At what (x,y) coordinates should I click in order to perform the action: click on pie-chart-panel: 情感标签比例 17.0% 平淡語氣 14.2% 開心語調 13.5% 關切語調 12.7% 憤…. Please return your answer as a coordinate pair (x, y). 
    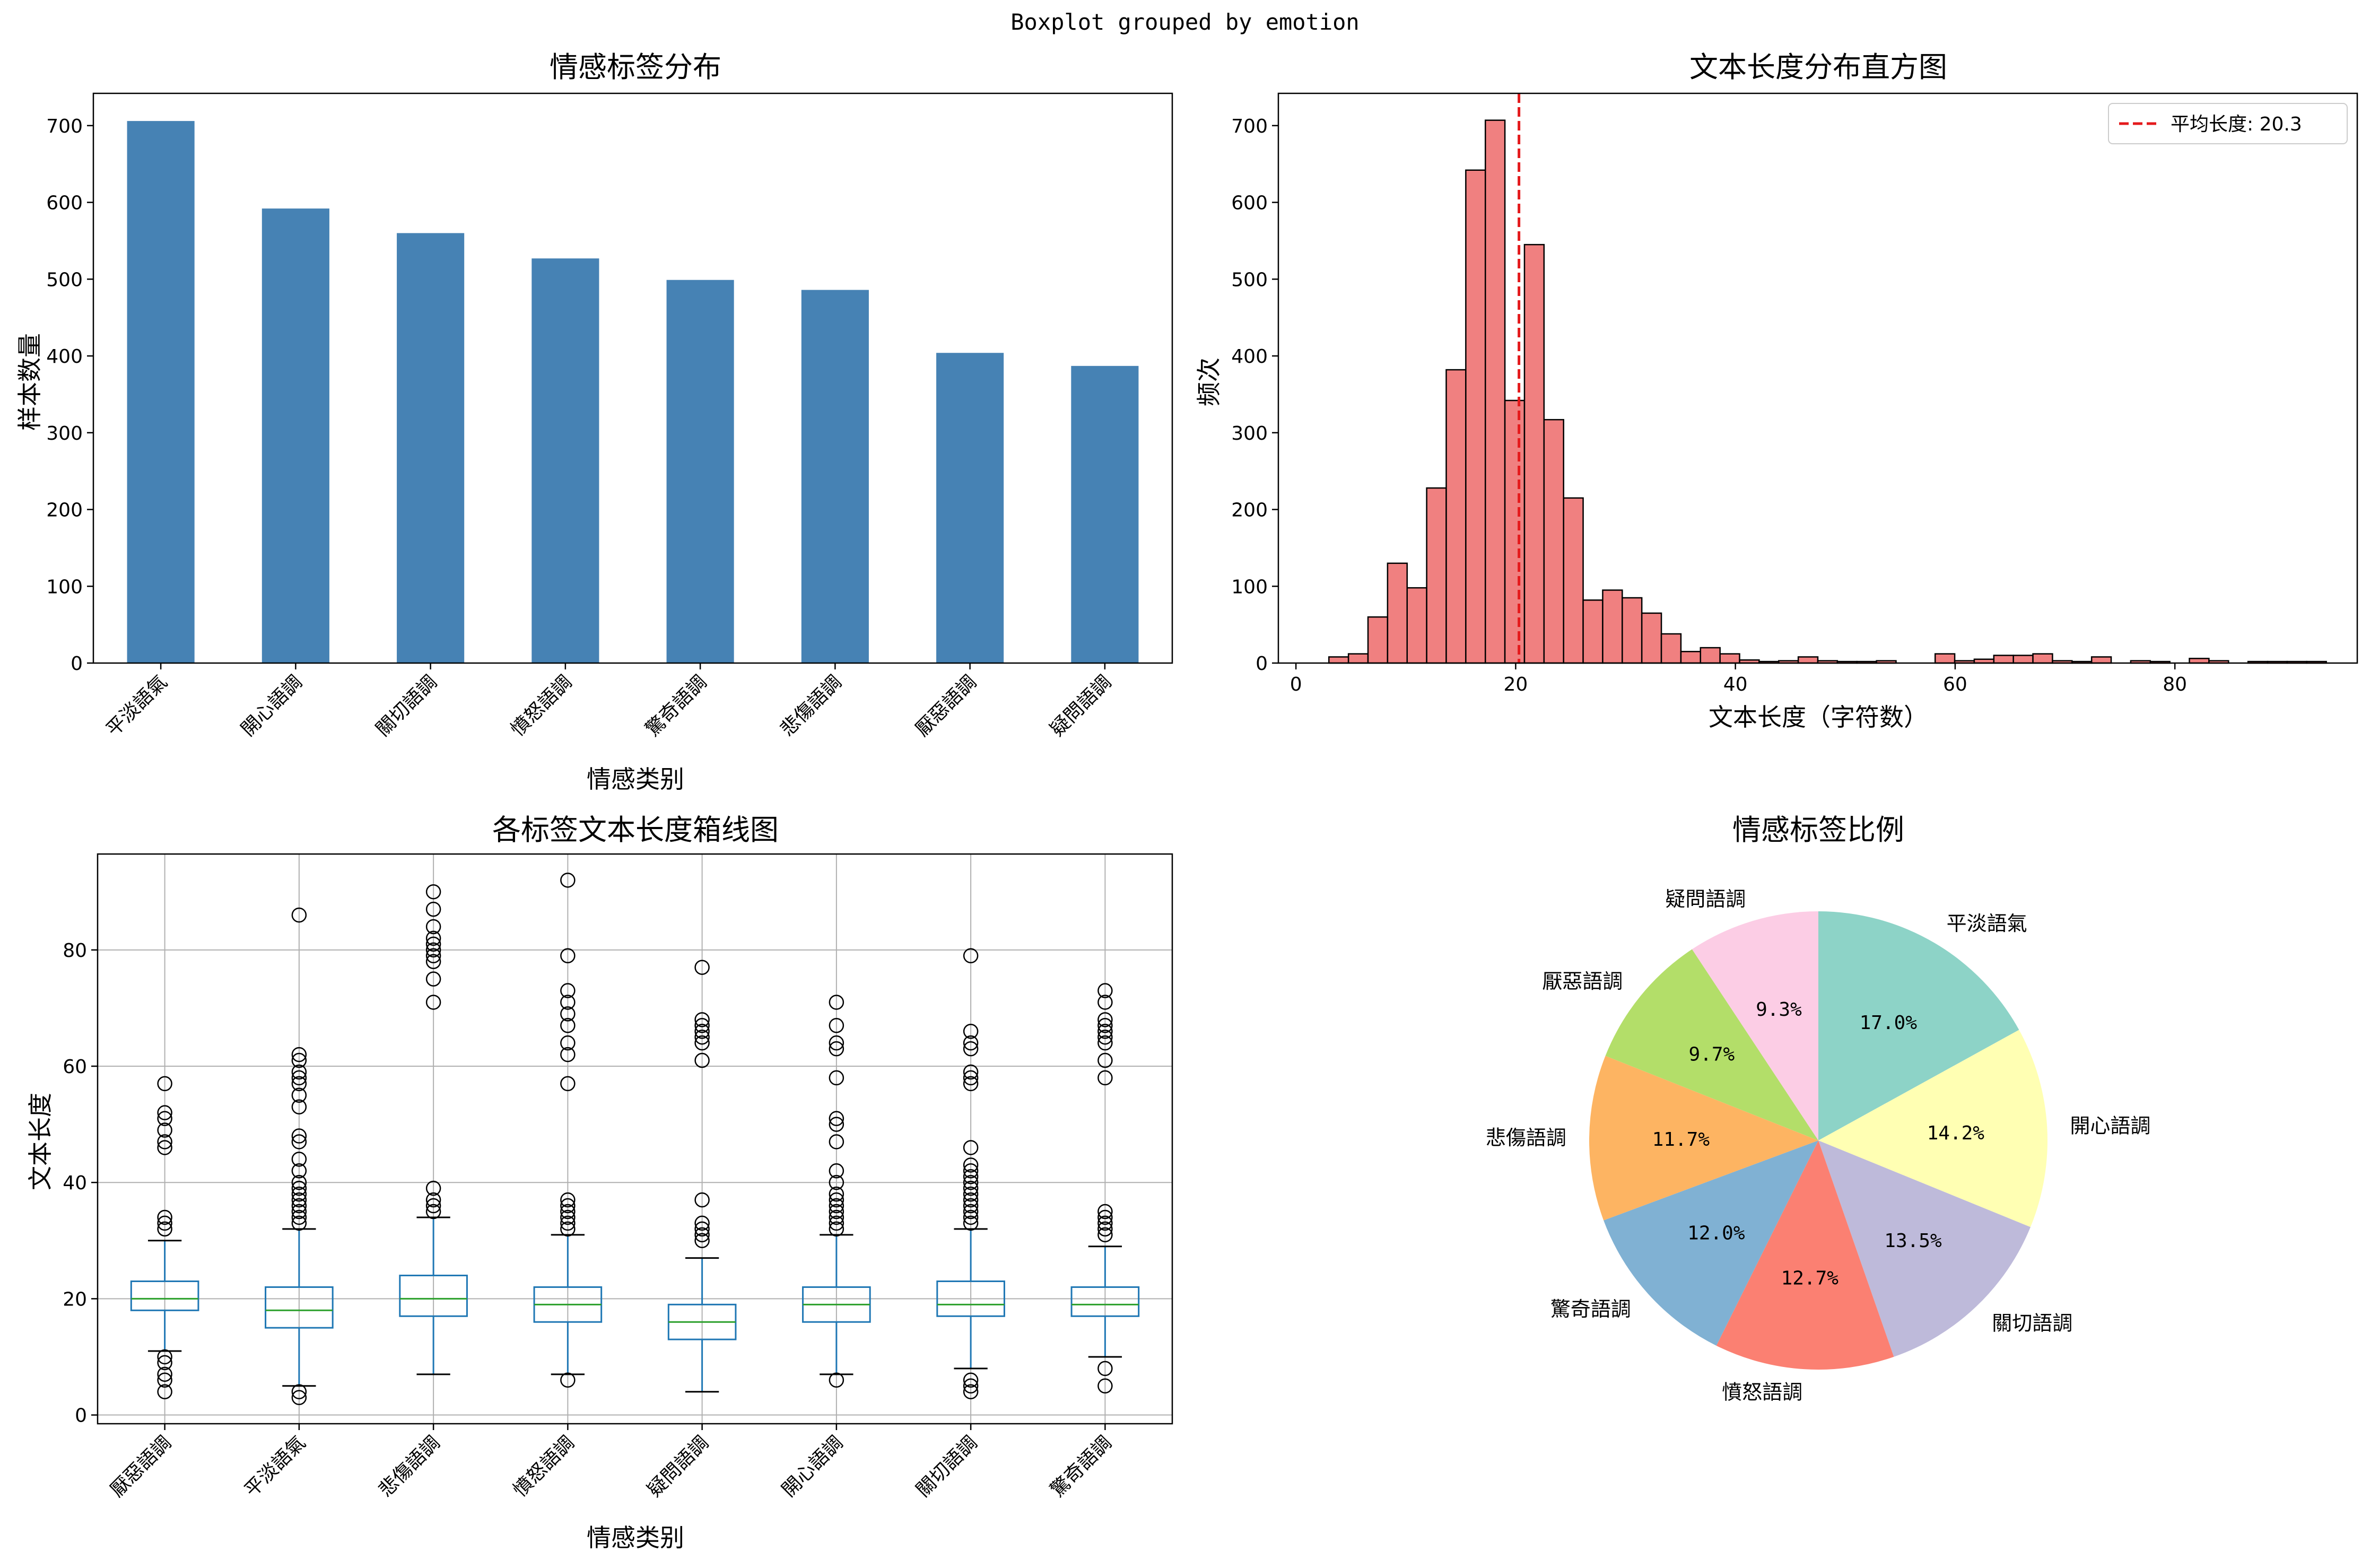
    Looking at the image, I should click on (1818, 1108).